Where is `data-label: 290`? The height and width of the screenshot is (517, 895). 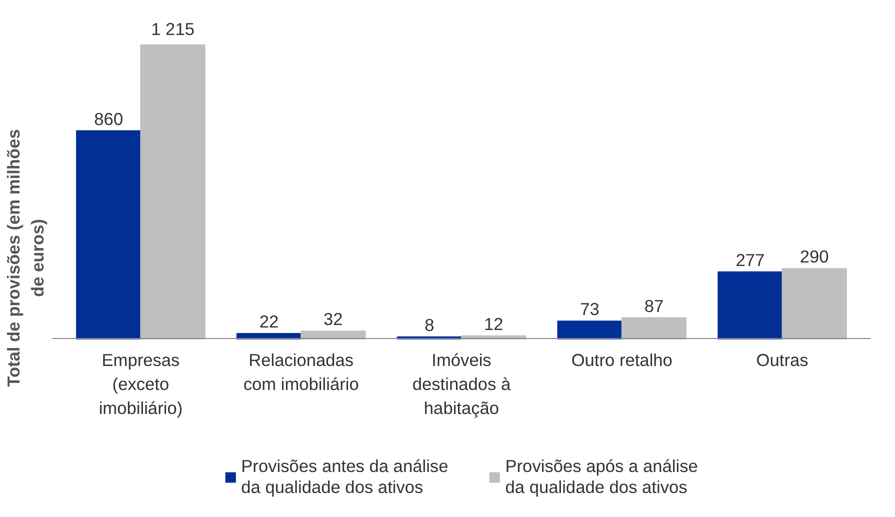
data-label: 290 is located at coordinates (814, 256).